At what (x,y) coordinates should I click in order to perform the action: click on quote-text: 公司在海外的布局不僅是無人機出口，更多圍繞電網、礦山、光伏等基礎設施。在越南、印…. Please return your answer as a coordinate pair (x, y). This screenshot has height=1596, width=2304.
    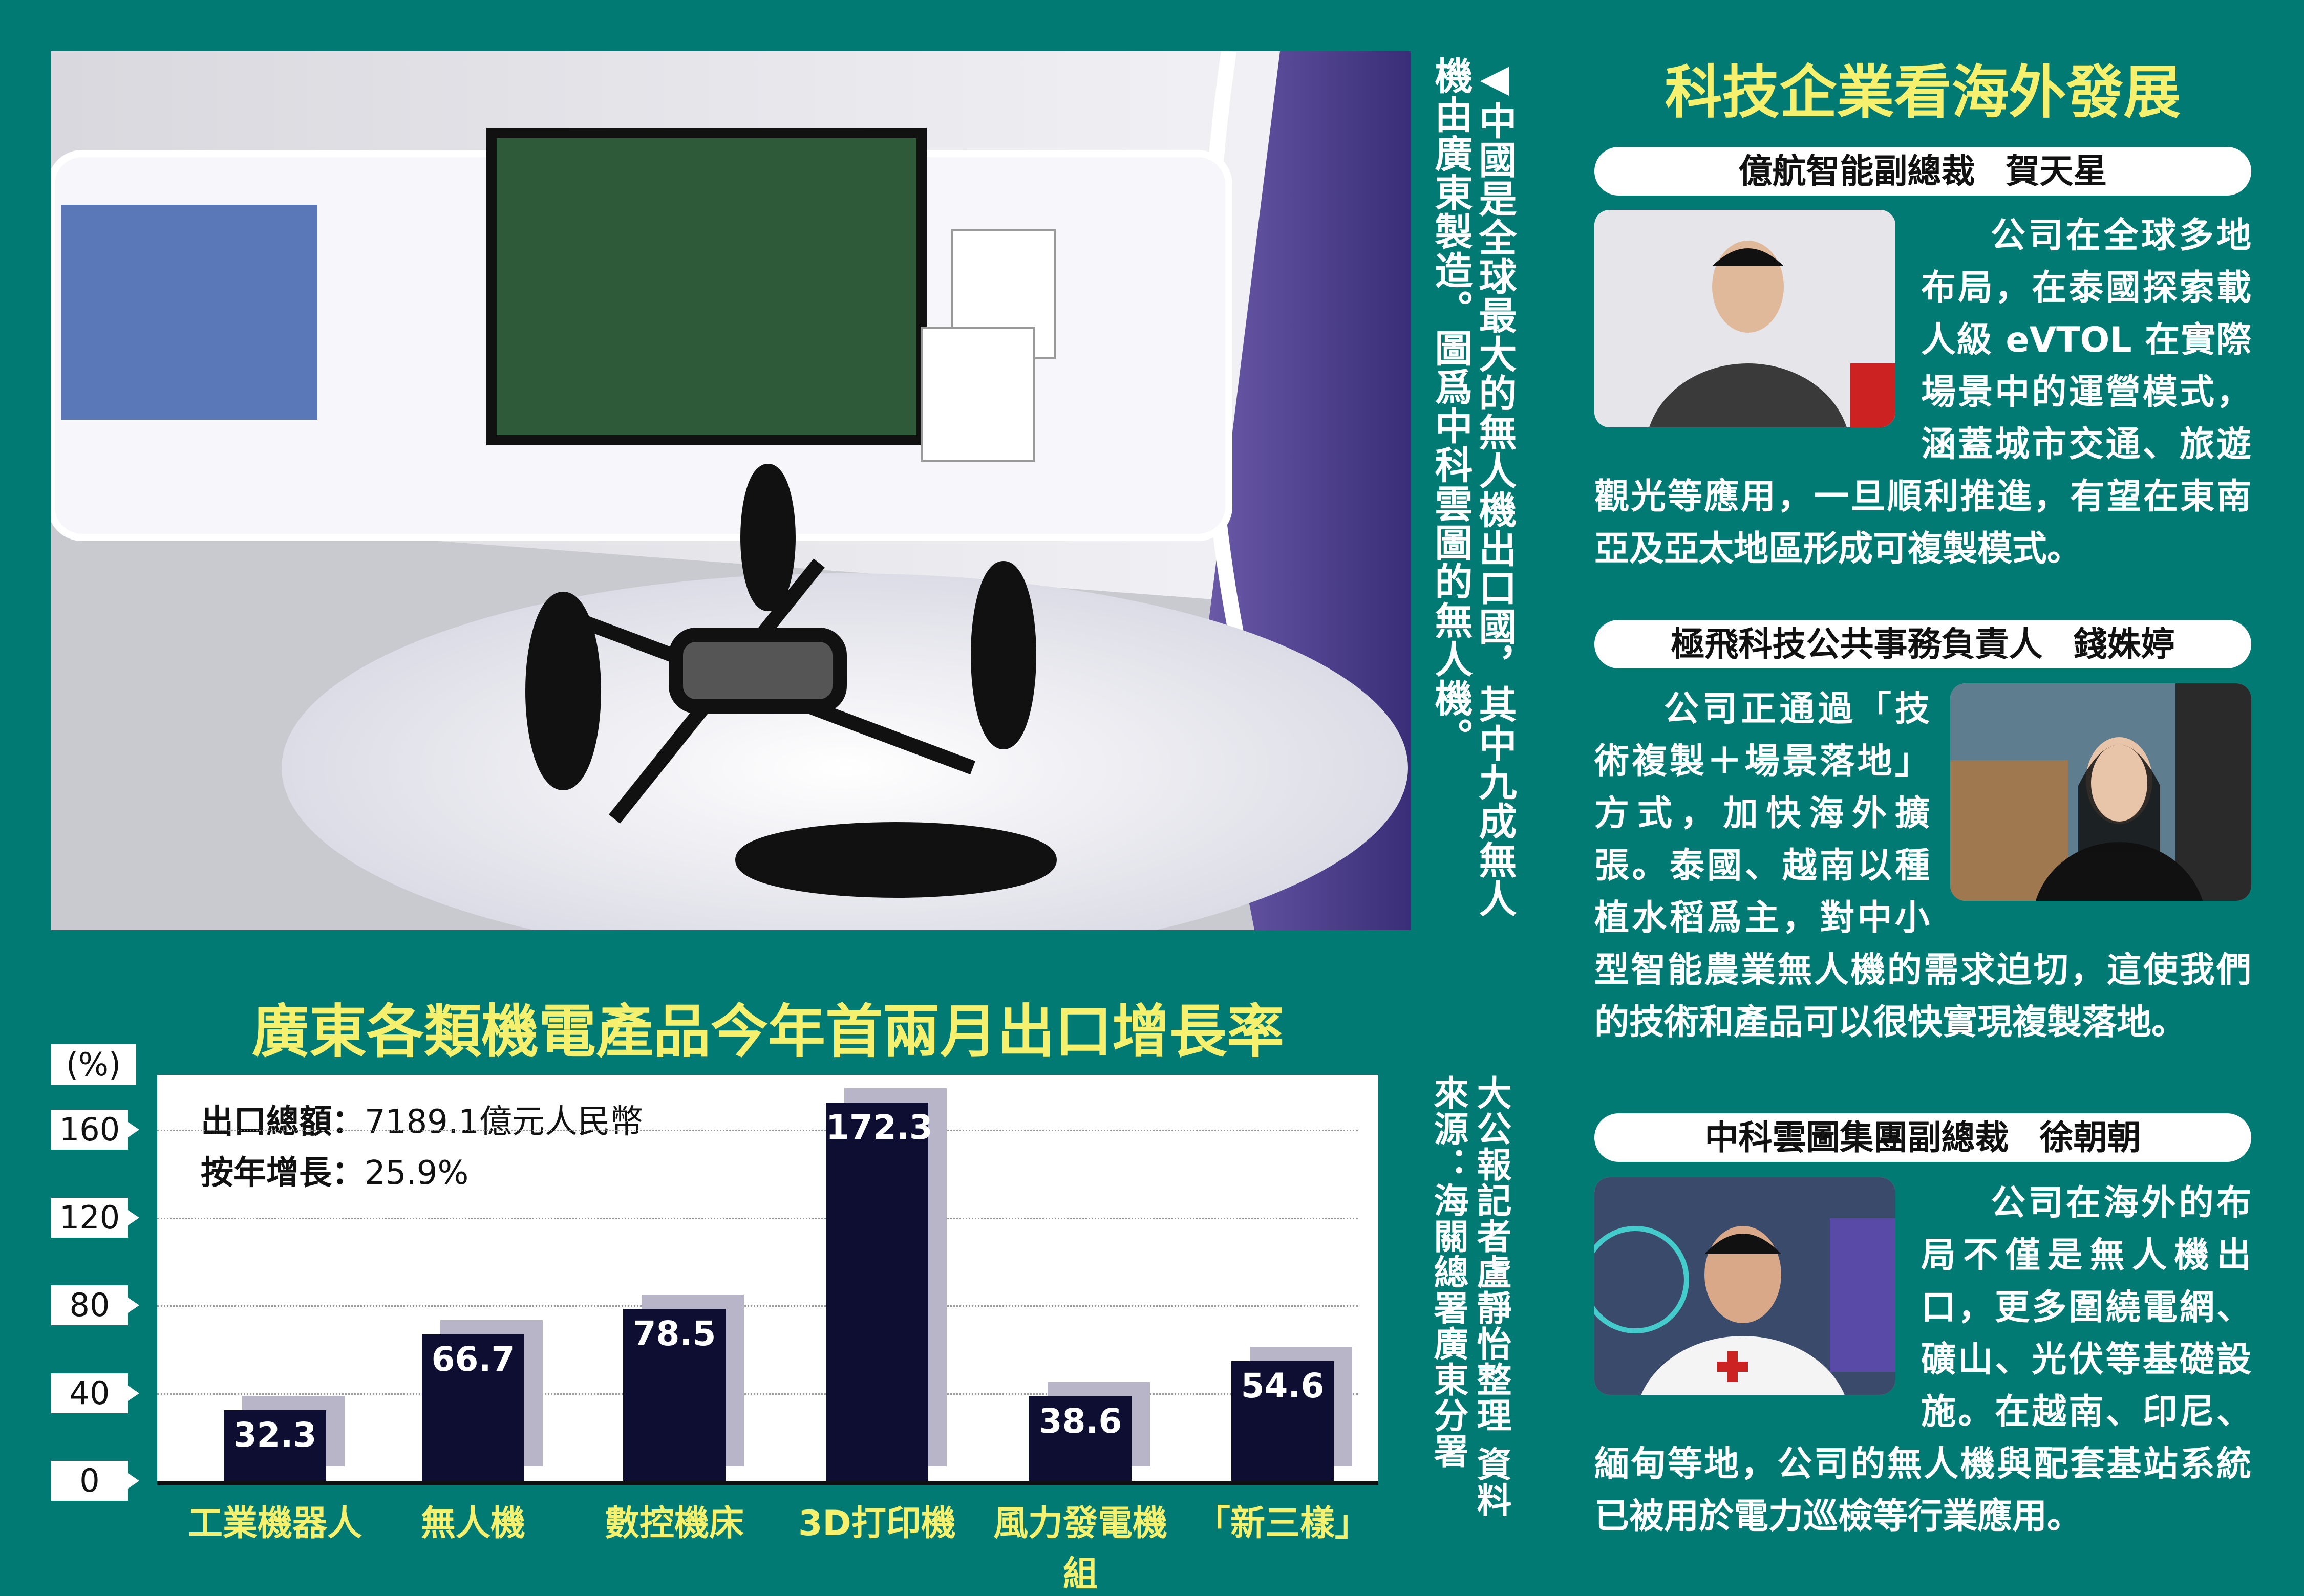
    Looking at the image, I should click on (1922, 1360).